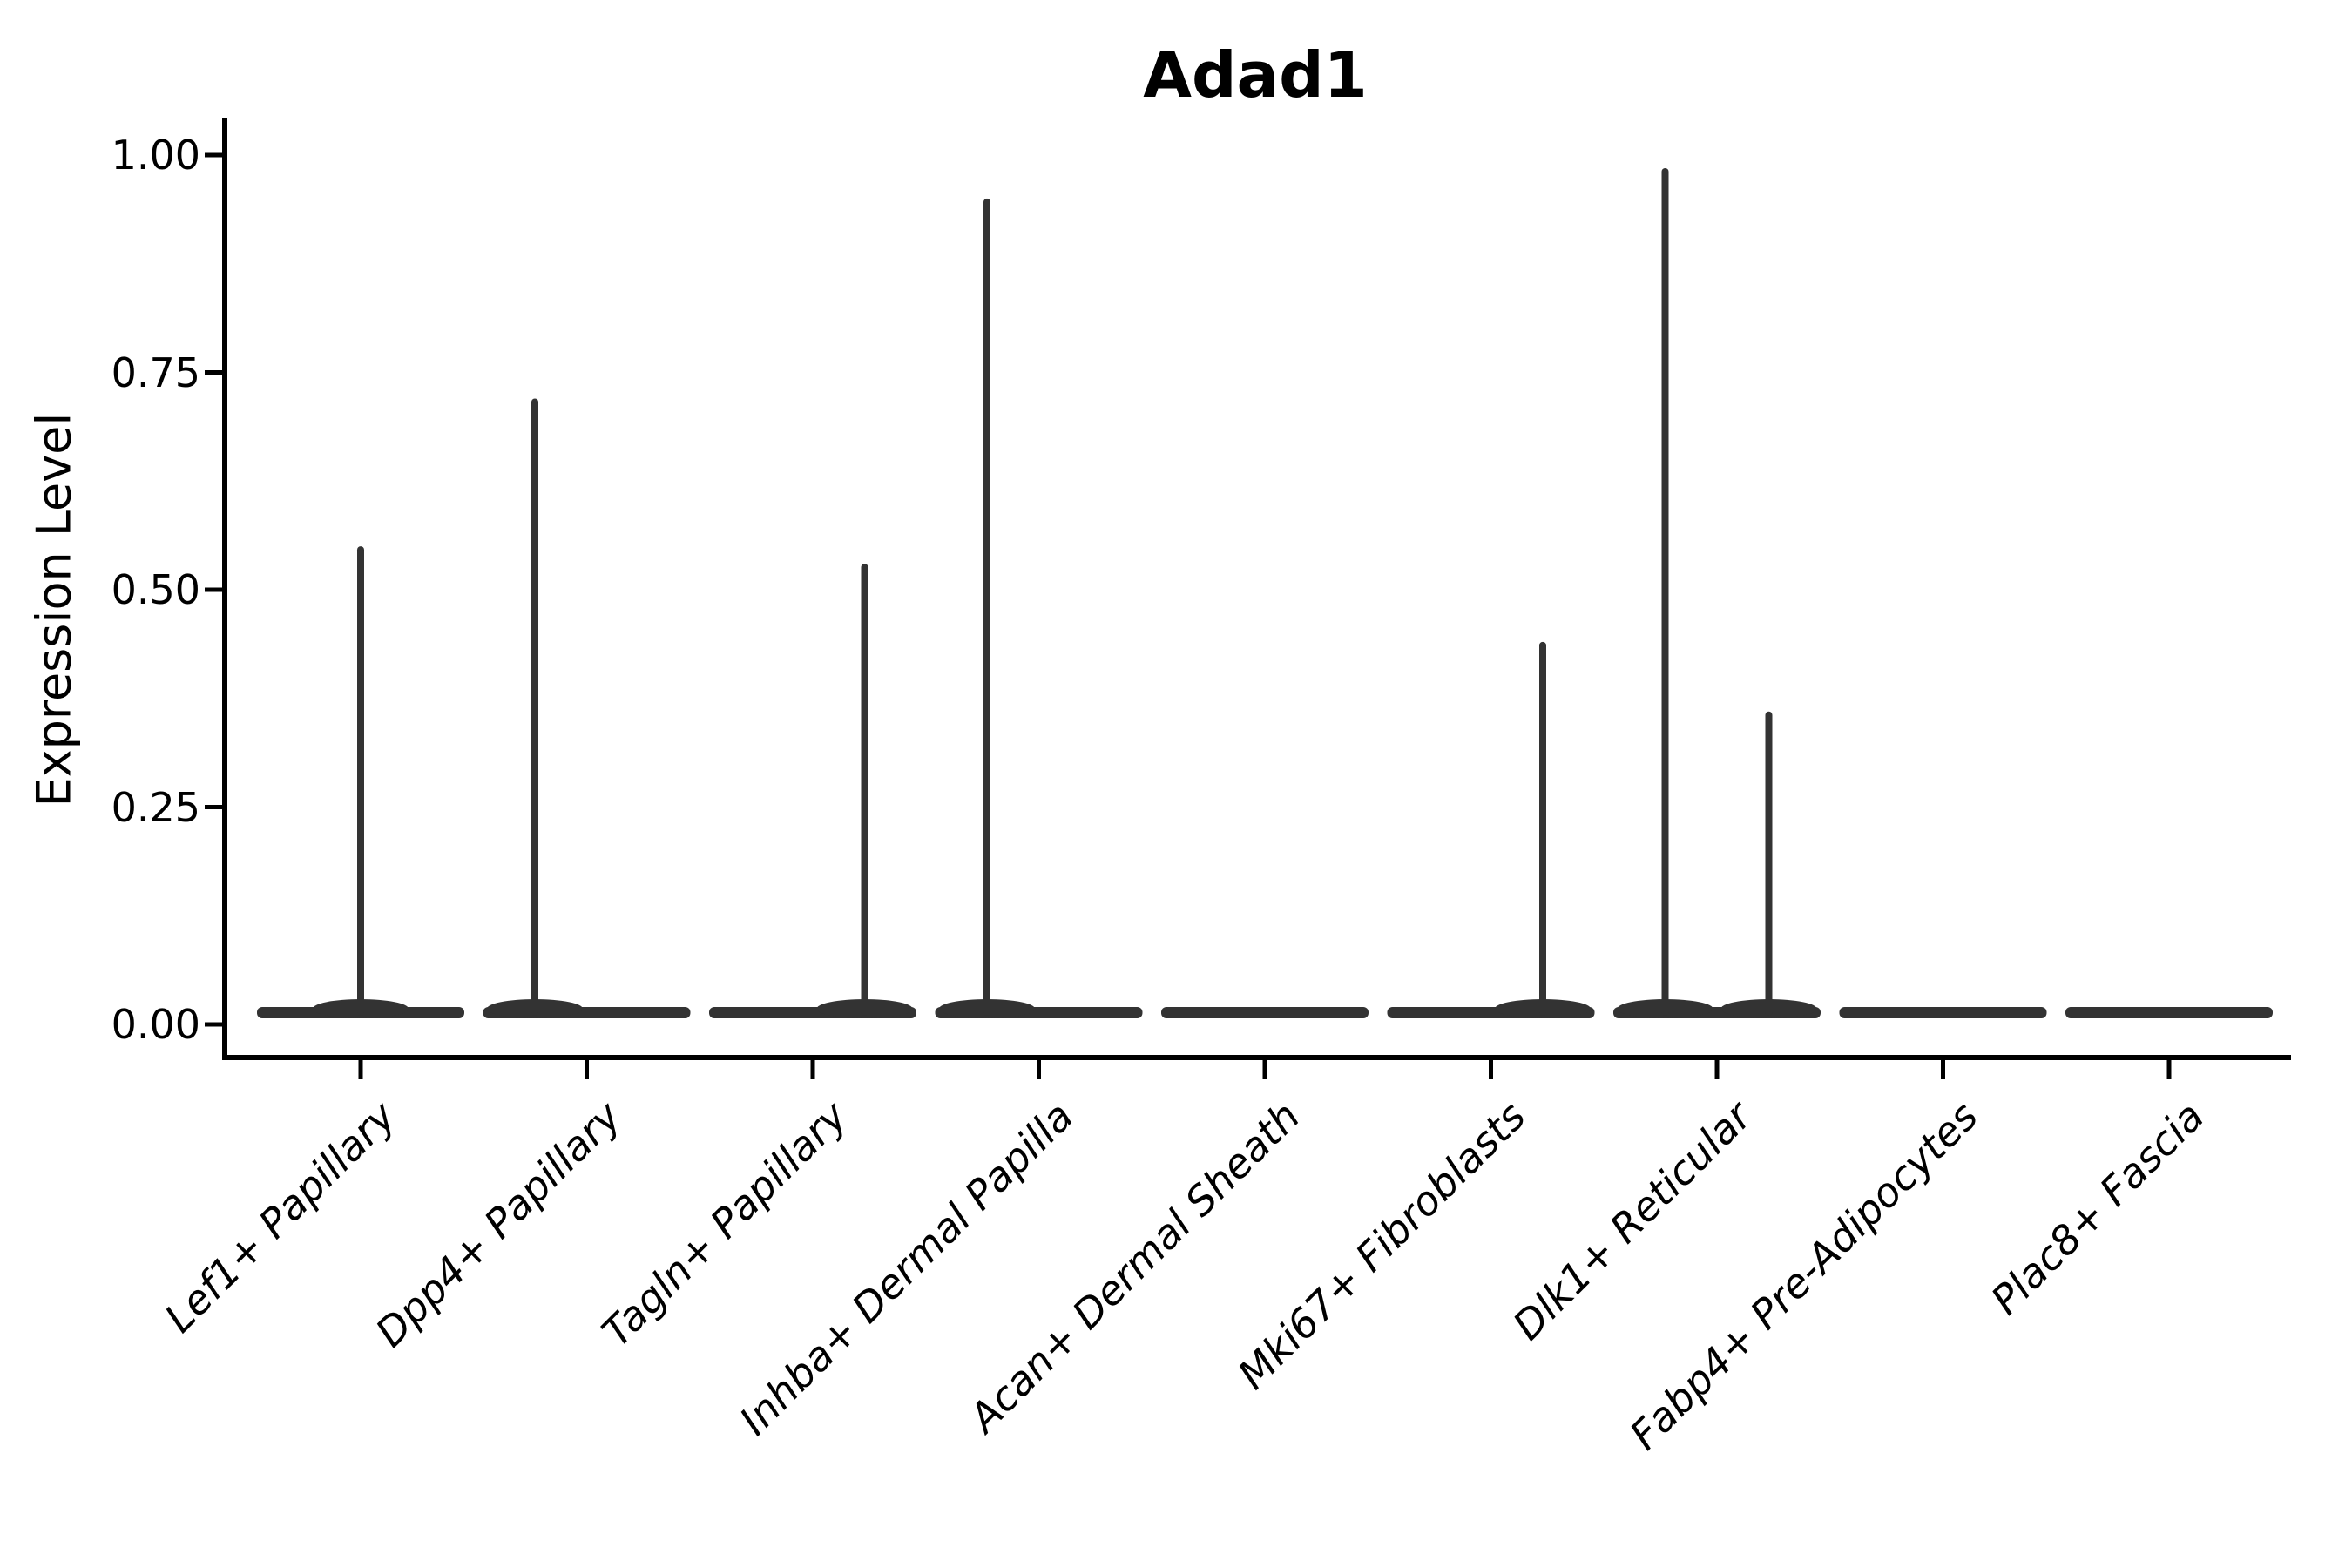  I want to click on y-axis-spine, so click(225, 589).